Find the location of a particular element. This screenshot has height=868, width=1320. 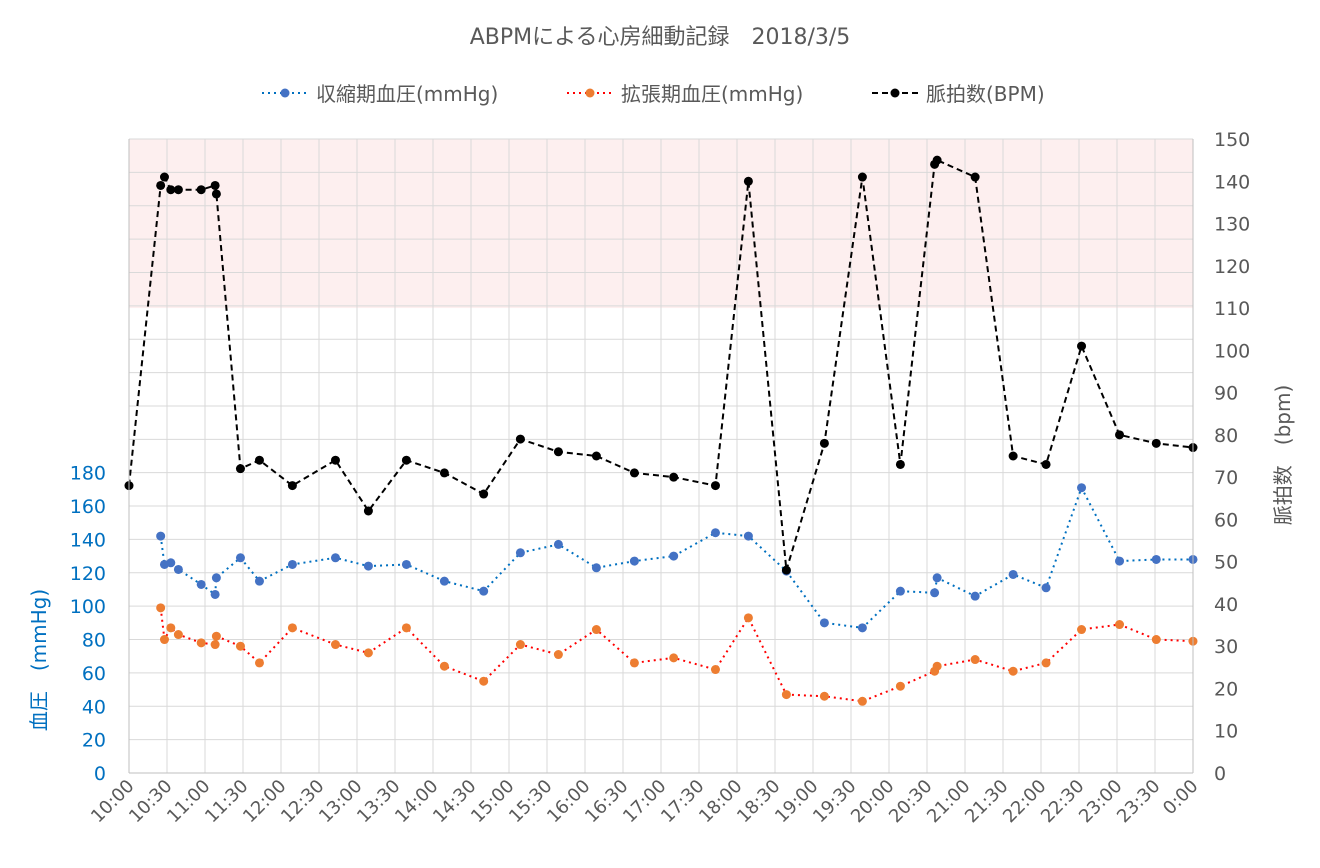

right-tick-label: 40 is located at coordinates (1226, 605).